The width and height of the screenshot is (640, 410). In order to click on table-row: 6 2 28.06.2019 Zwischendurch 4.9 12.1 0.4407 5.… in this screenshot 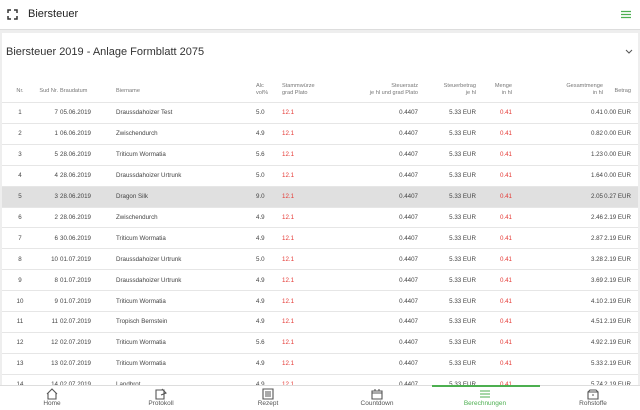, I will do `click(320, 217)`.